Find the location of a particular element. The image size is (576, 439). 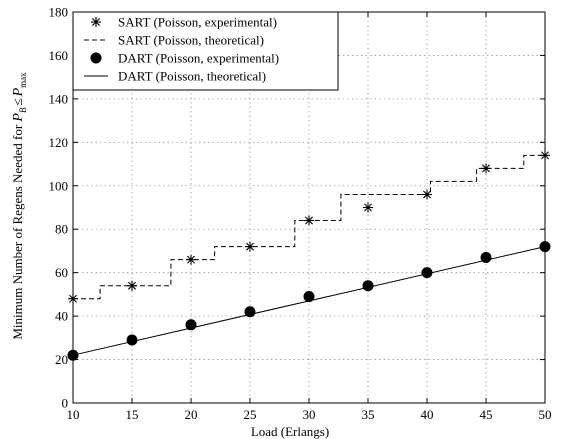

x-tick-label: 25 is located at coordinates (250, 414).